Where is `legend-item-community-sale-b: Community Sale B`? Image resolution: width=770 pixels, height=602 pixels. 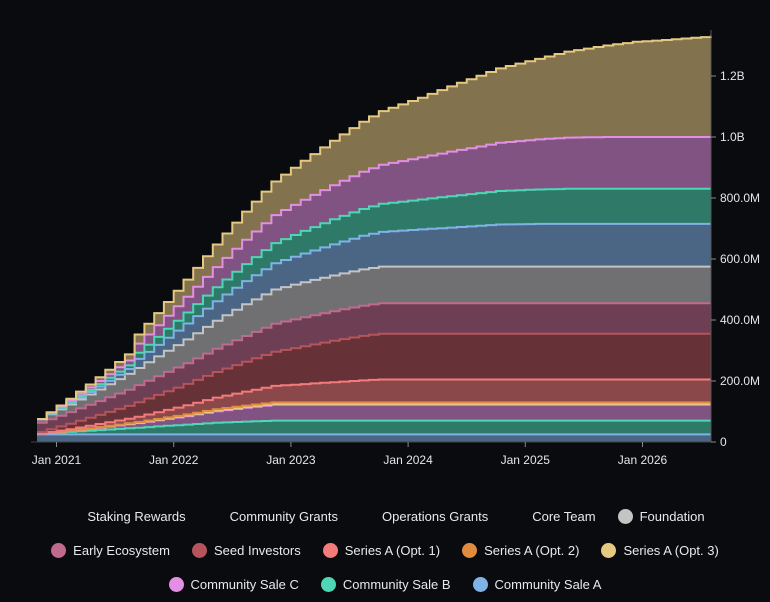 legend-item-community-sale-b: Community Sale B is located at coordinates (385, 584).